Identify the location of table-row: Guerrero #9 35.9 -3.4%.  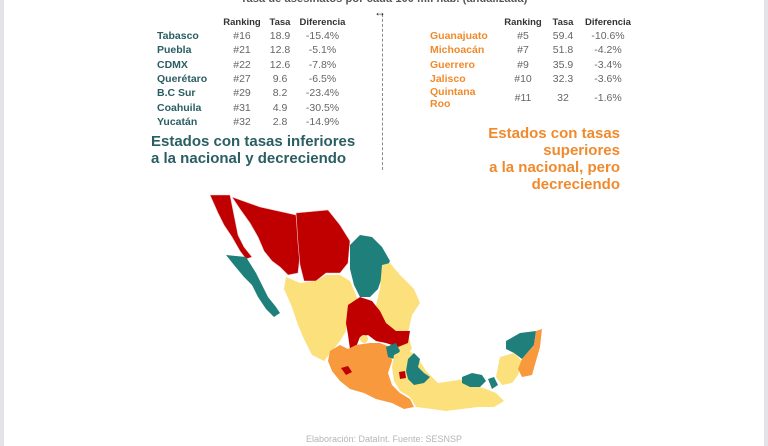
(534, 65).